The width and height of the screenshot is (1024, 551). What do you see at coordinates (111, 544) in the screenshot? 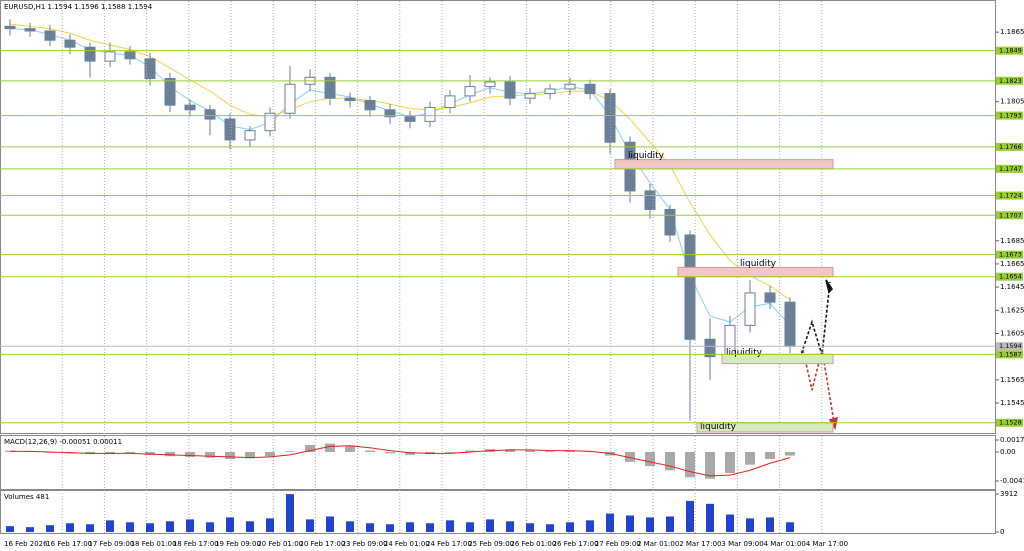
I see `x-tick-label: 17 Feb 09:00` at bounding box center [111, 544].